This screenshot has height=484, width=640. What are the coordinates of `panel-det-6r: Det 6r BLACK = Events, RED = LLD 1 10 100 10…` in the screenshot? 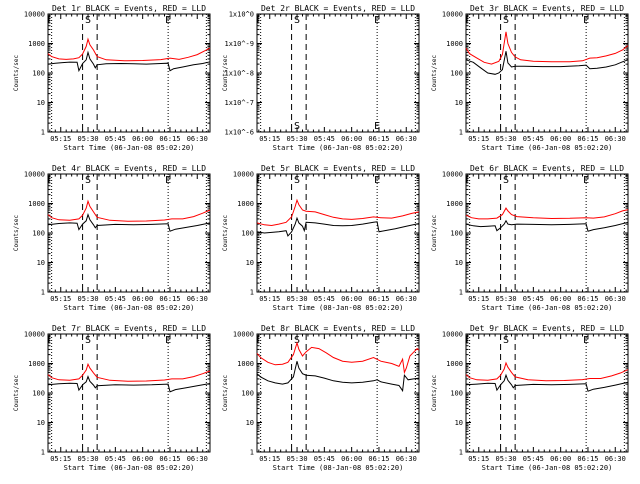 It's located at (530, 238).